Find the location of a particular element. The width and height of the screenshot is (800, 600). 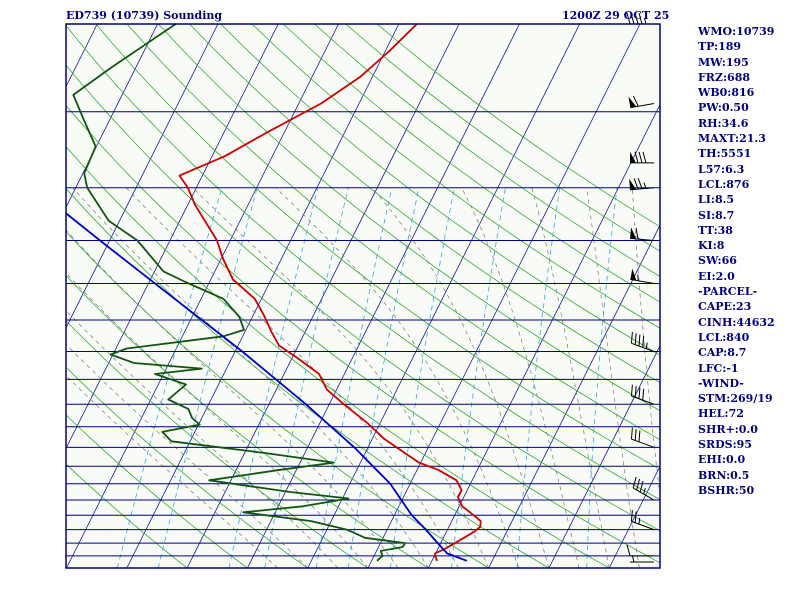

index-item: CAP:8.7 is located at coordinates (722, 353).